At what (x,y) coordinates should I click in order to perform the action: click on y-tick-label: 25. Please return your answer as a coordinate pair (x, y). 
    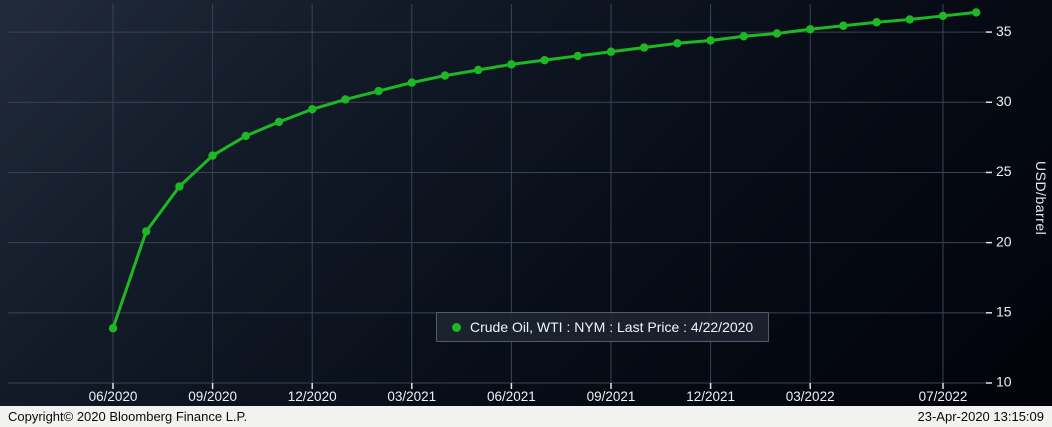
    Looking at the image, I should click on (1004, 171).